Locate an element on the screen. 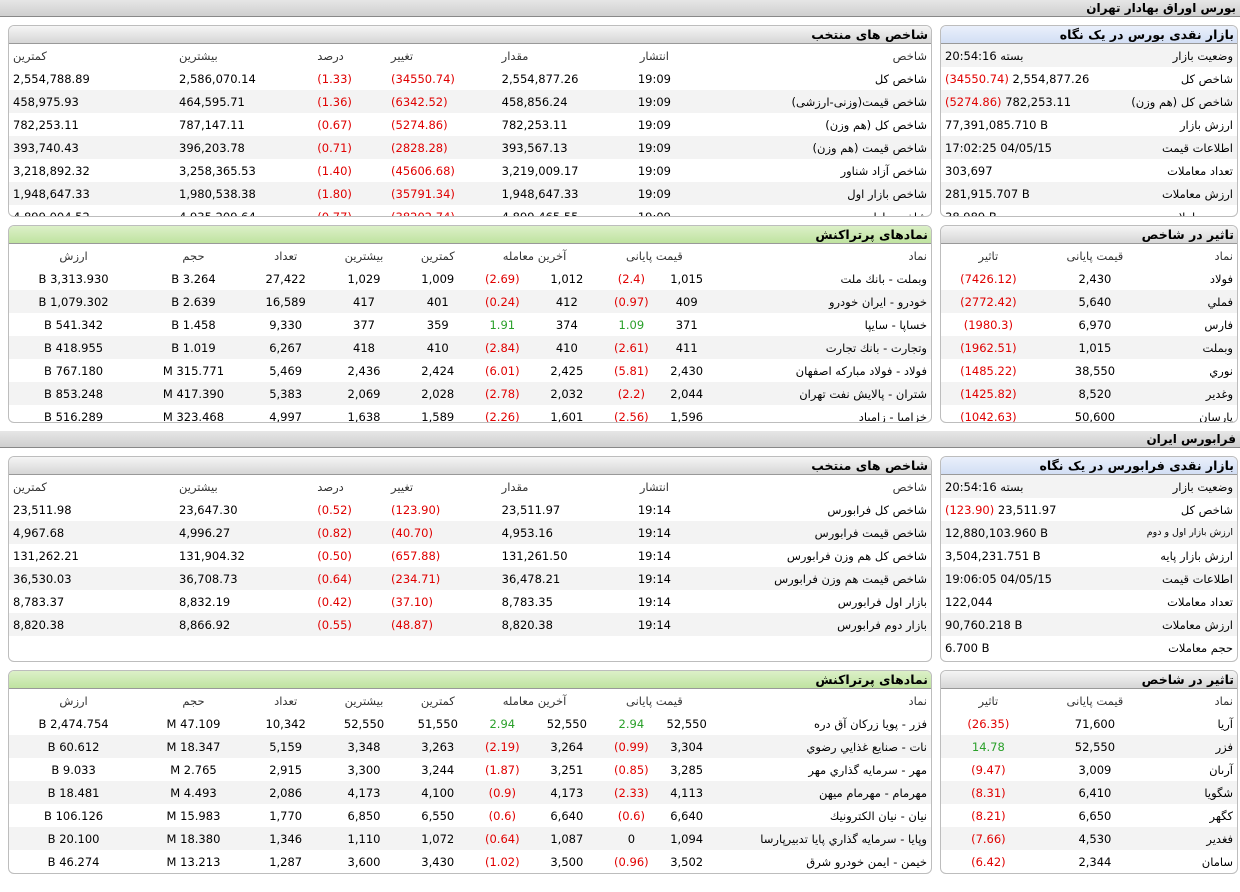 This screenshot has width=1240, height=892. tse-impact-title: تاثیر در شاخص is located at coordinates (1089, 235).